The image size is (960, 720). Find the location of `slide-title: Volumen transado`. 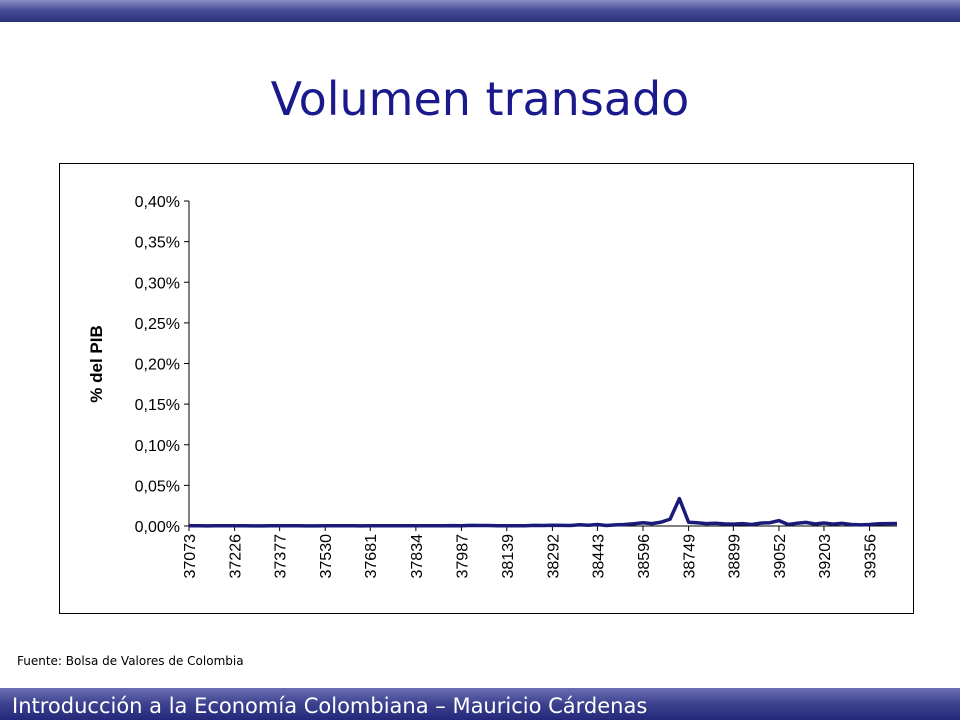

slide-title: Volumen transado is located at coordinates (480, 99).